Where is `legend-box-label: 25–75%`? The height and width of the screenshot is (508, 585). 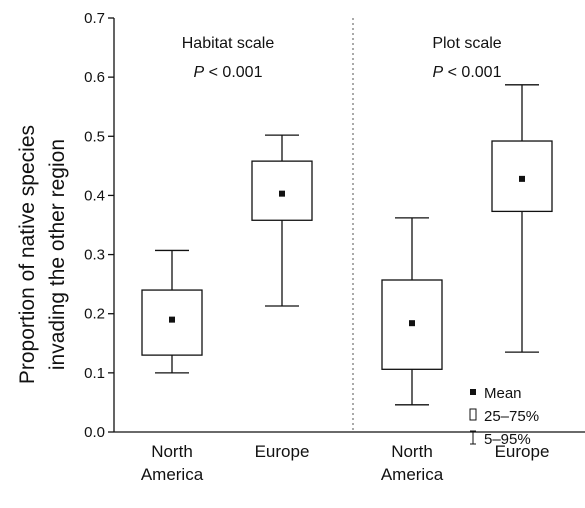
legend-box-label: 25–75% is located at coordinates (511, 416).